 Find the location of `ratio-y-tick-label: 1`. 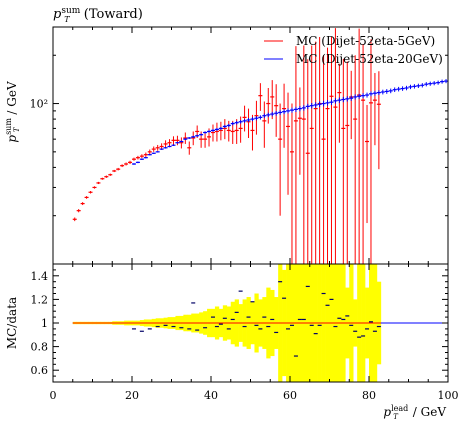

ratio-y-tick-label: 1 is located at coordinates (44, 323).